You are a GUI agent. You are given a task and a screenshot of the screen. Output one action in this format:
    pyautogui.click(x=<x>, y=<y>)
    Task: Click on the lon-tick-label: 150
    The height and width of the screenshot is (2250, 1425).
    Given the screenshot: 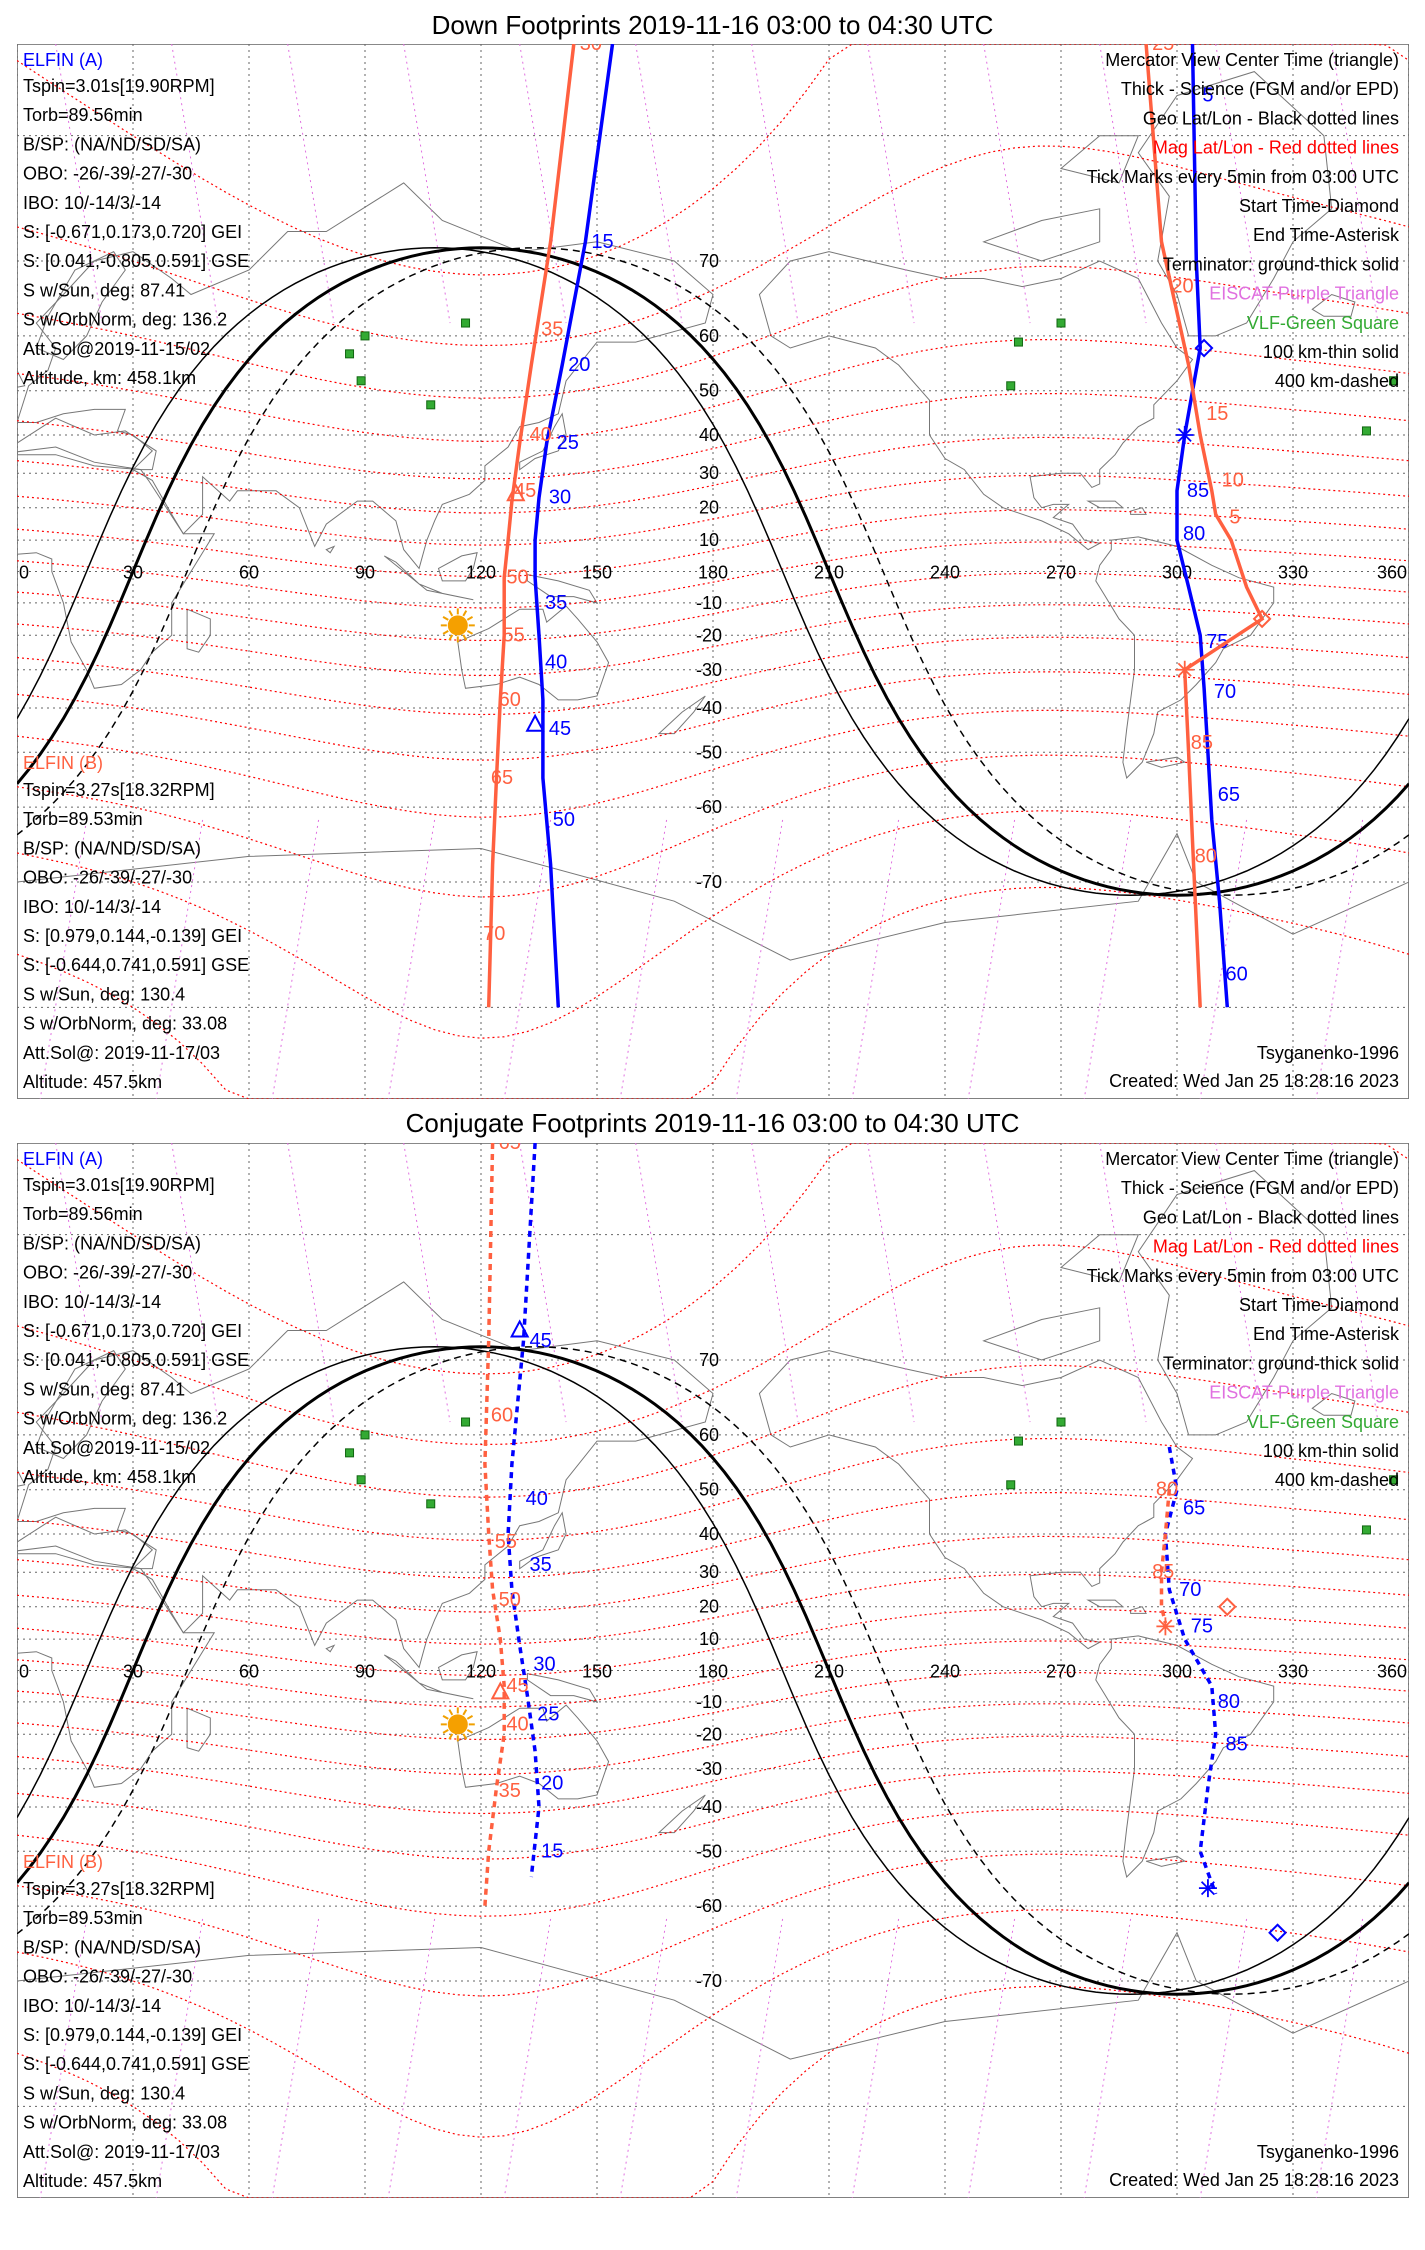 What is the action you would take?
    pyautogui.click(x=597, y=573)
    